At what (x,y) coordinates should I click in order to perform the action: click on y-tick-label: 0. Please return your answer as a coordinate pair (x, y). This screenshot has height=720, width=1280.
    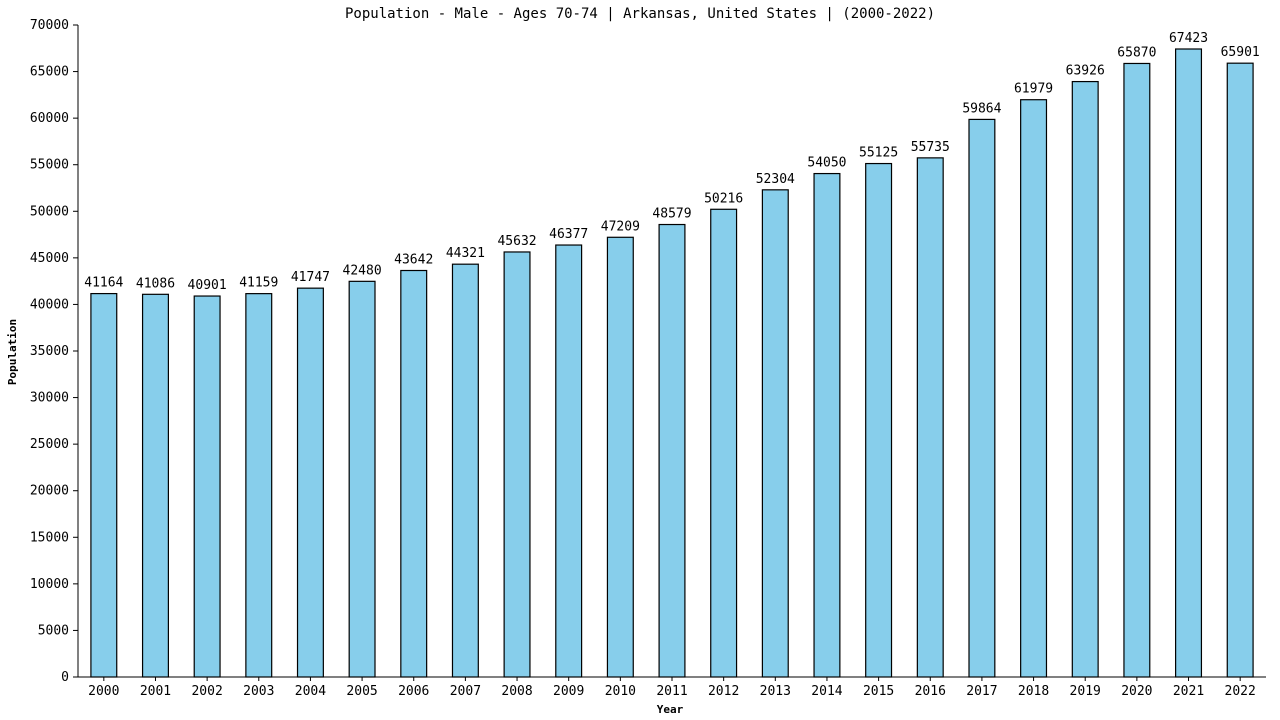
    Looking at the image, I should click on (65, 677).